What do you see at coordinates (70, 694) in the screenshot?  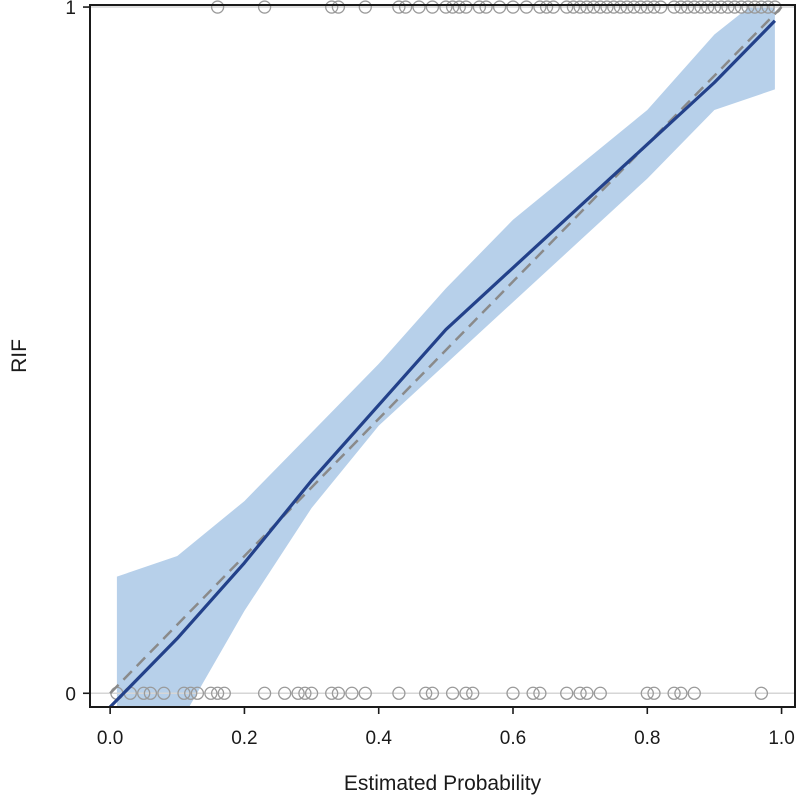 I see `y-tick-label: 0` at bounding box center [70, 694].